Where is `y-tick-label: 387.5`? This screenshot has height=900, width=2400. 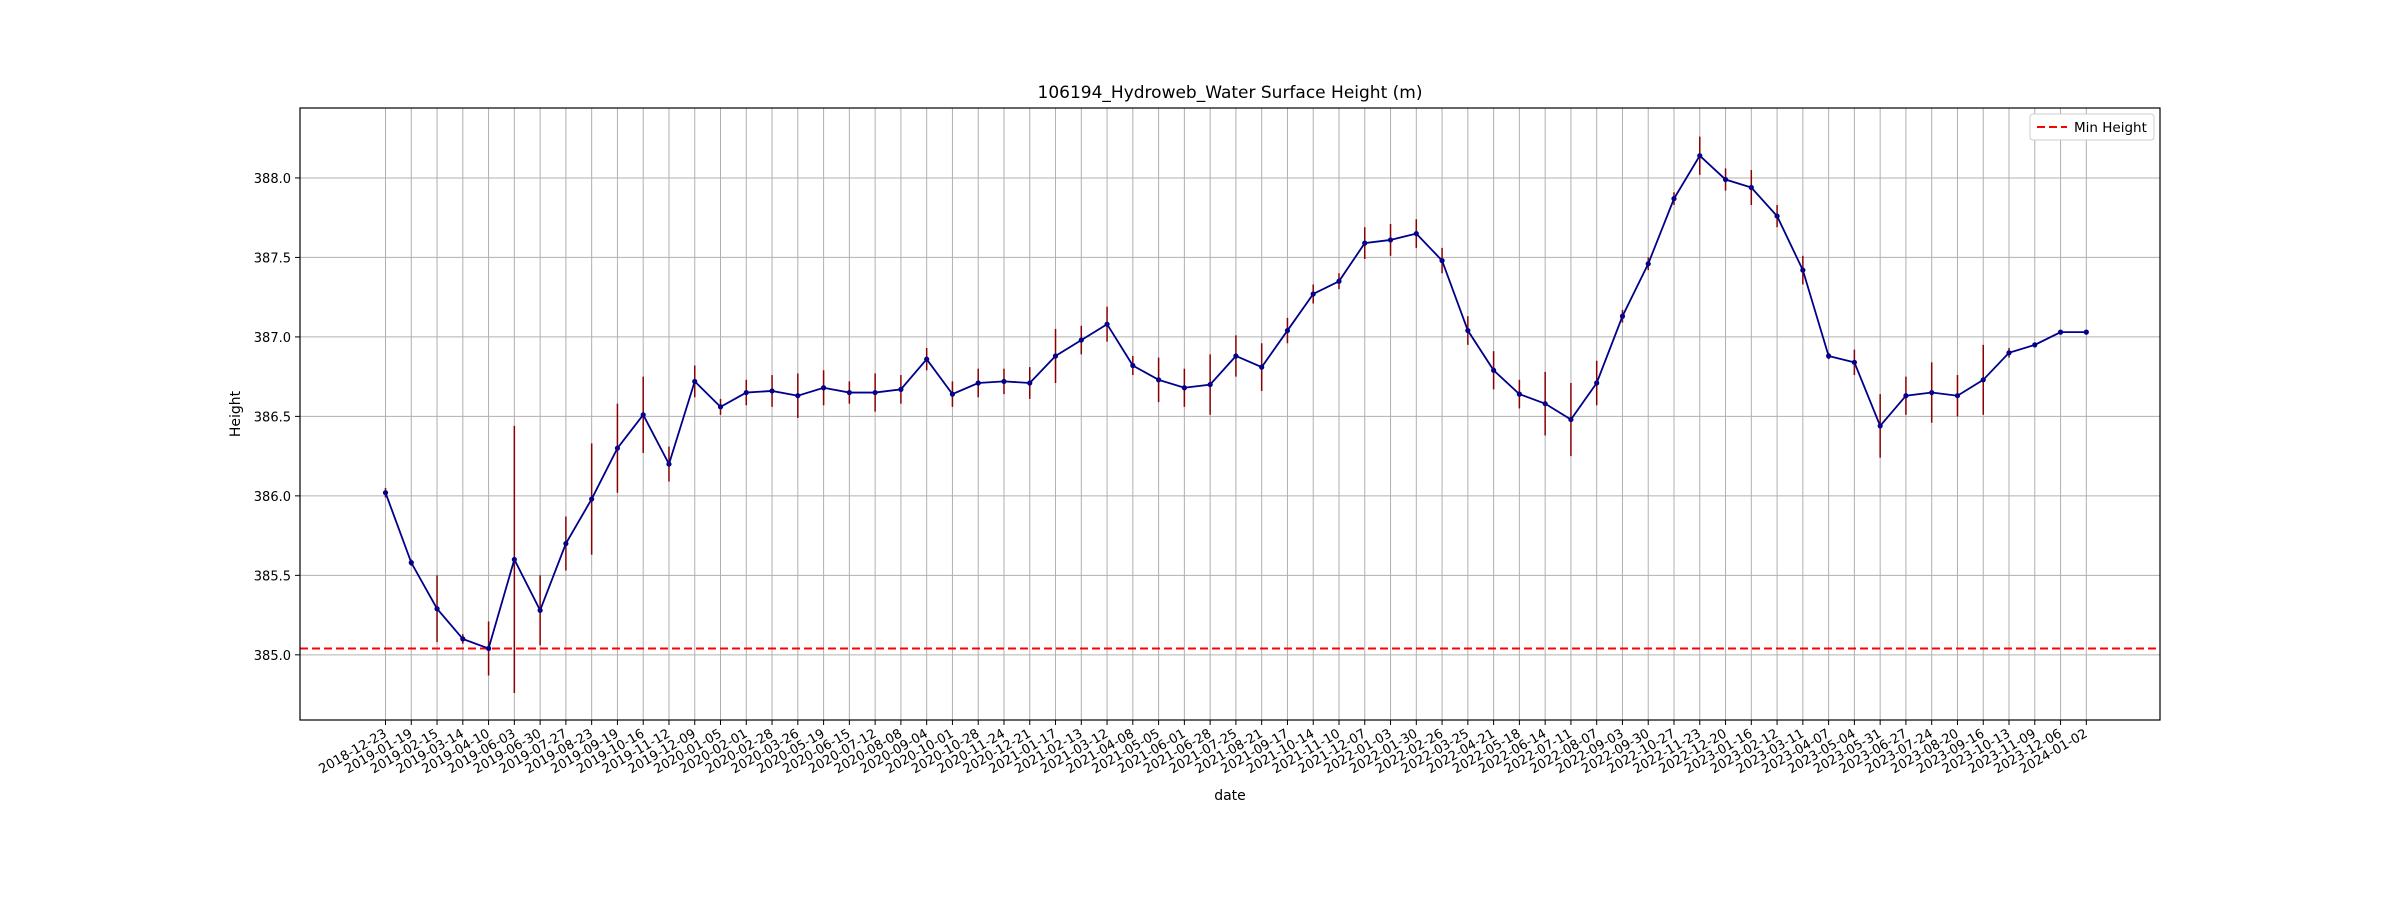 y-tick-label: 387.5 is located at coordinates (272, 258).